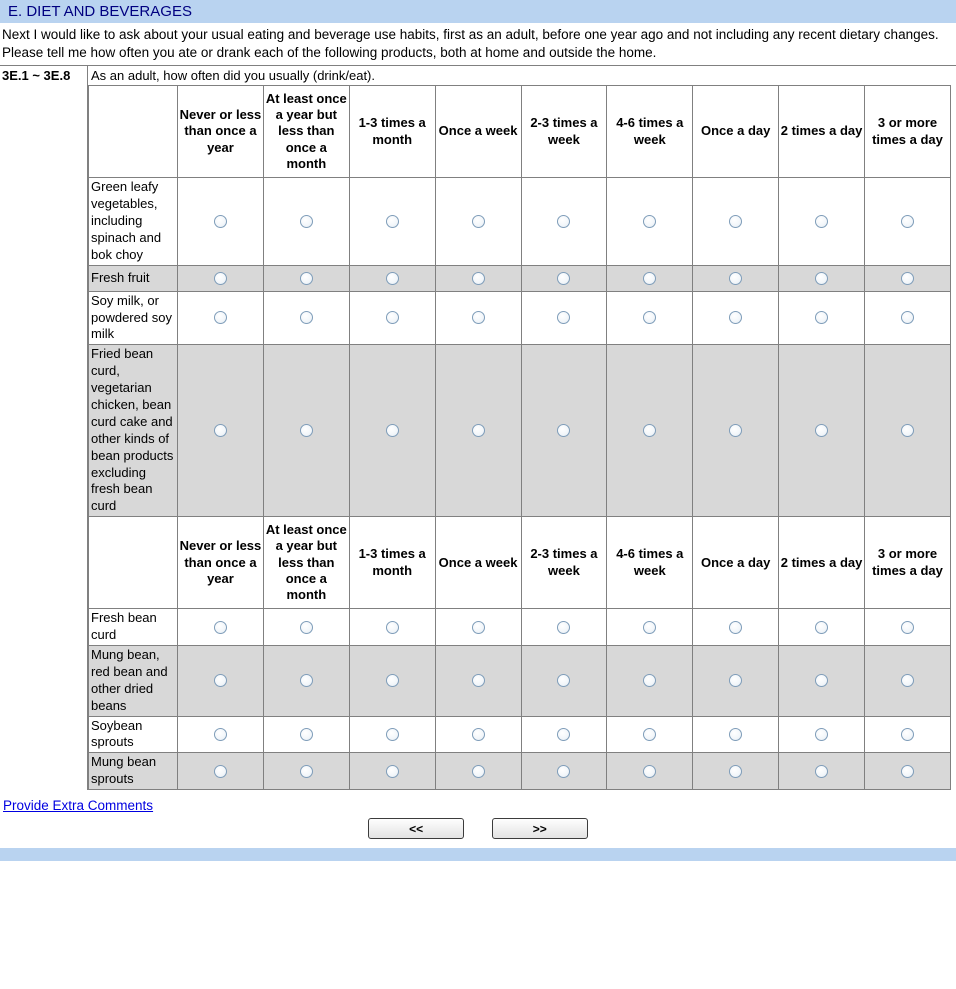 Image resolution: width=956 pixels, height=989 pixels. What do you see at coordinates (539, 829) in the screenshot?
I see `next-button: >>` at bounding box center [539, 829].